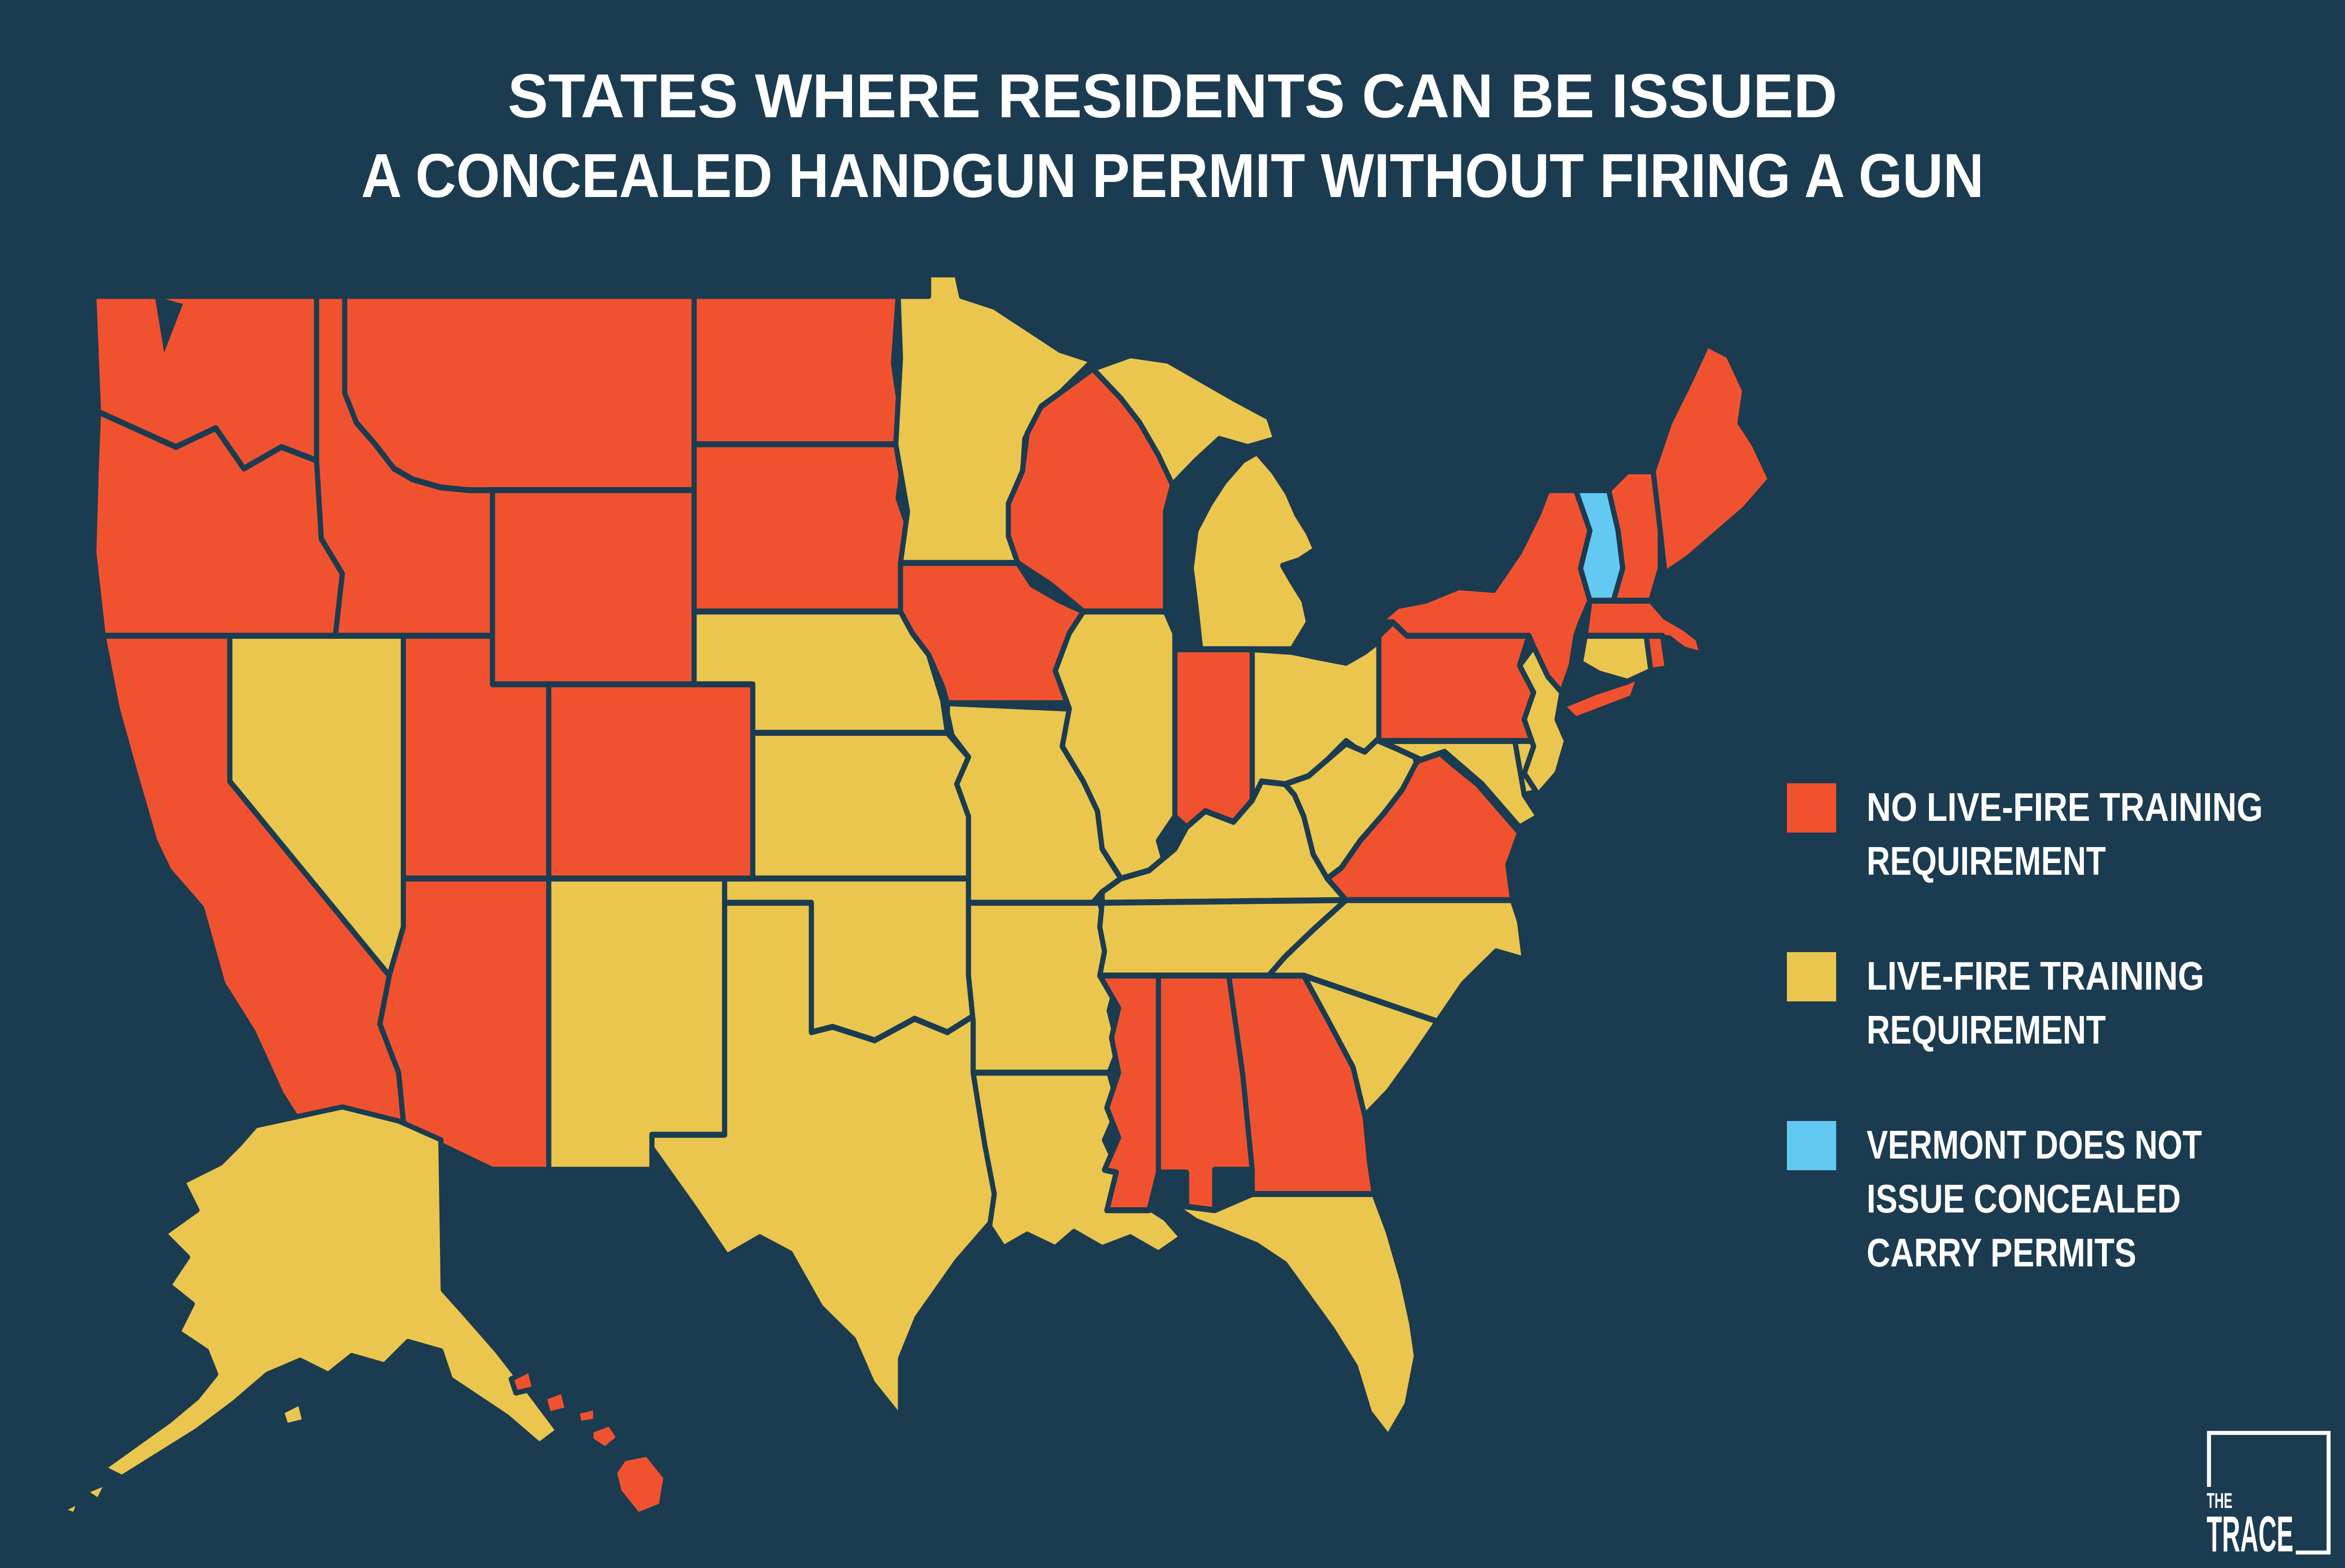 The image size is (2345, 1568). Describe the element at coordinates (651, 781) in the screenshot. I see `state-colorado` at that location.